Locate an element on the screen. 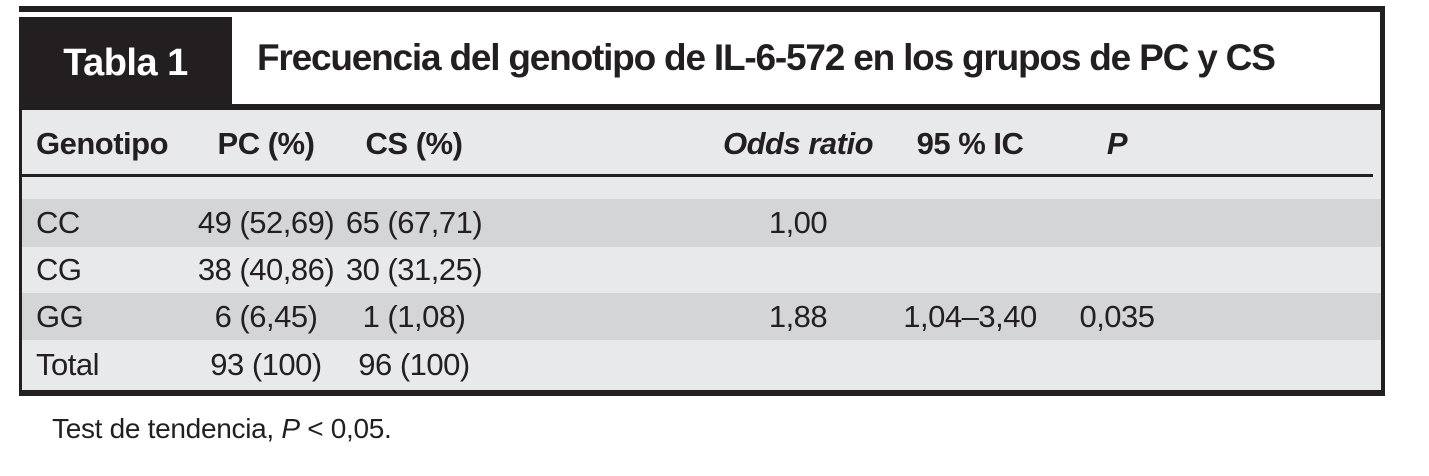 The height and width of the screenshot is (476, 1429). column-header-odds-ratio: Odds ratio is located at coordinates (798, 143).